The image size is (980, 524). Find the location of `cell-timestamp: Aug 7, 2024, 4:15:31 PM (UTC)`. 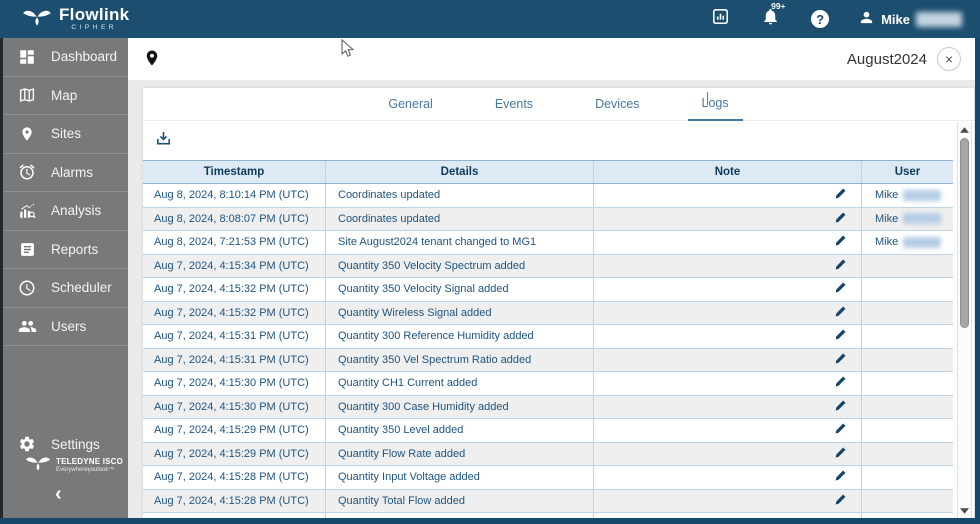

cell-timestamp: Aug 7, 2024, 4:15:31 PM (UTC) is located at coordinates (234, 336).